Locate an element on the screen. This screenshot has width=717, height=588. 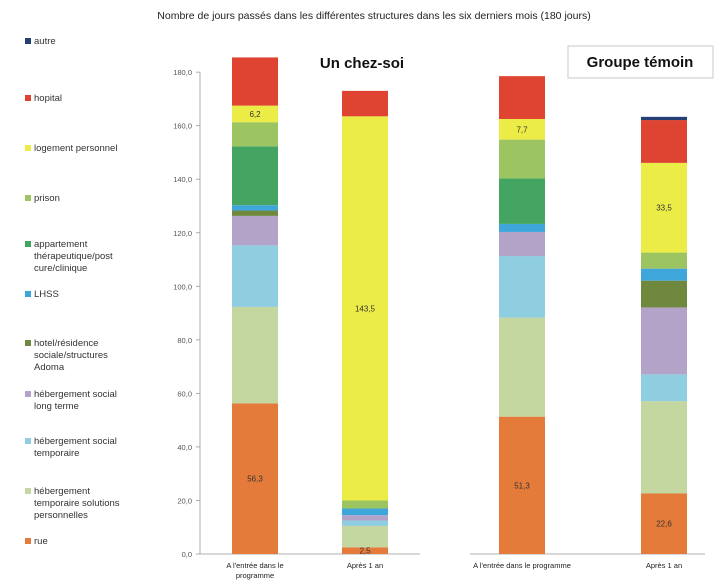
y-tick-label: 0,0 is located at coordinates (187, 554).